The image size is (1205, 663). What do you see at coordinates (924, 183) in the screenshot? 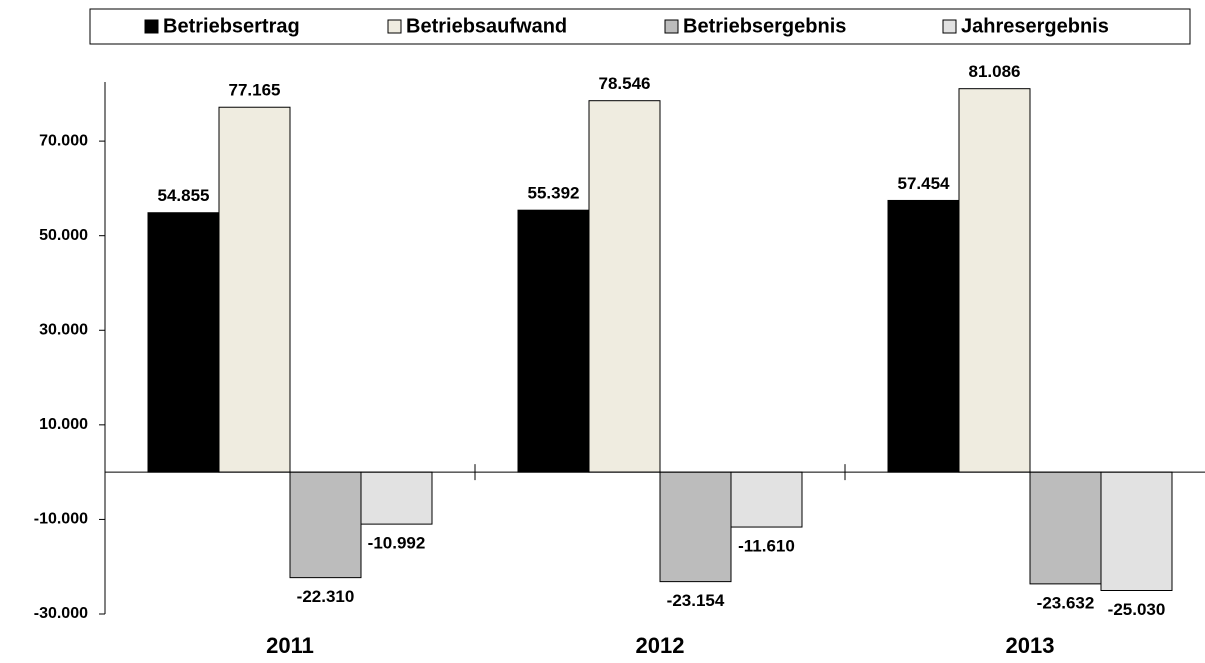
I see `value-label: 57.454` at bounding box center [924, 183].